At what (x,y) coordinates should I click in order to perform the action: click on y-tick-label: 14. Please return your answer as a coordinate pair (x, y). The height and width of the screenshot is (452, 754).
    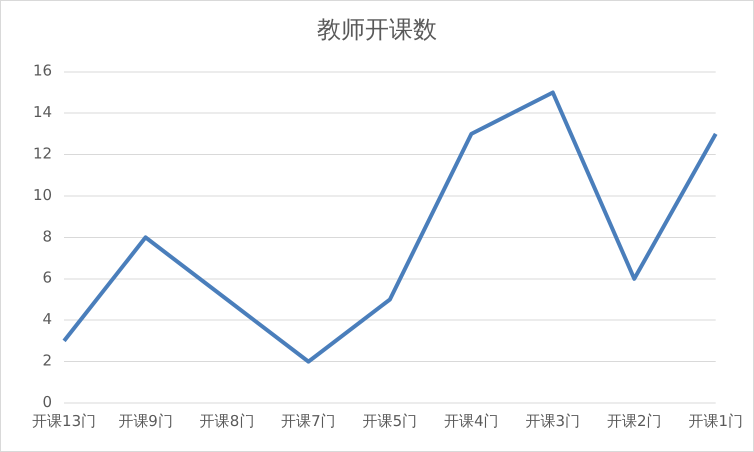
    Looking at the image, I should click on (42, 112).